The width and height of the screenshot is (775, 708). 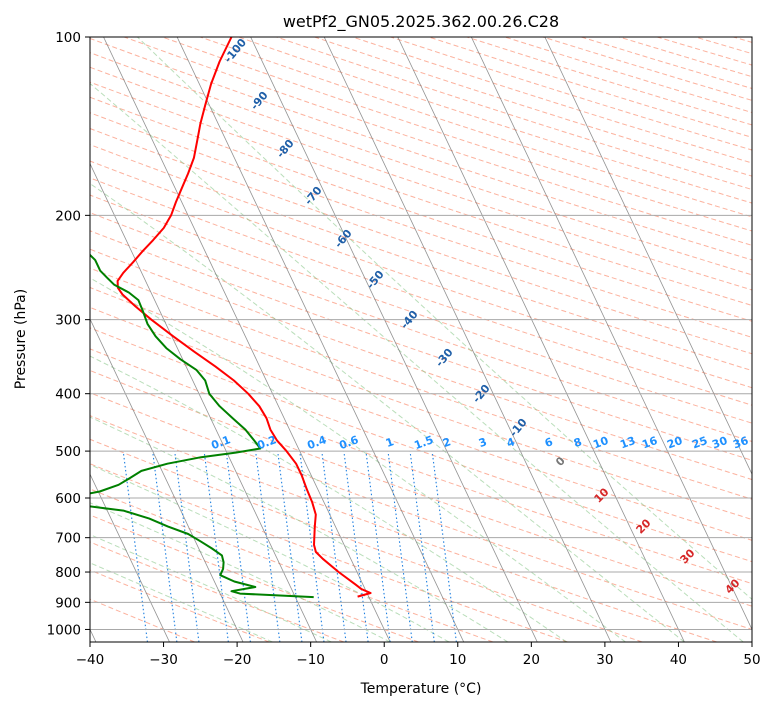 I want to click on dry-adiabat-label: -90, so click(x=259, y=101).